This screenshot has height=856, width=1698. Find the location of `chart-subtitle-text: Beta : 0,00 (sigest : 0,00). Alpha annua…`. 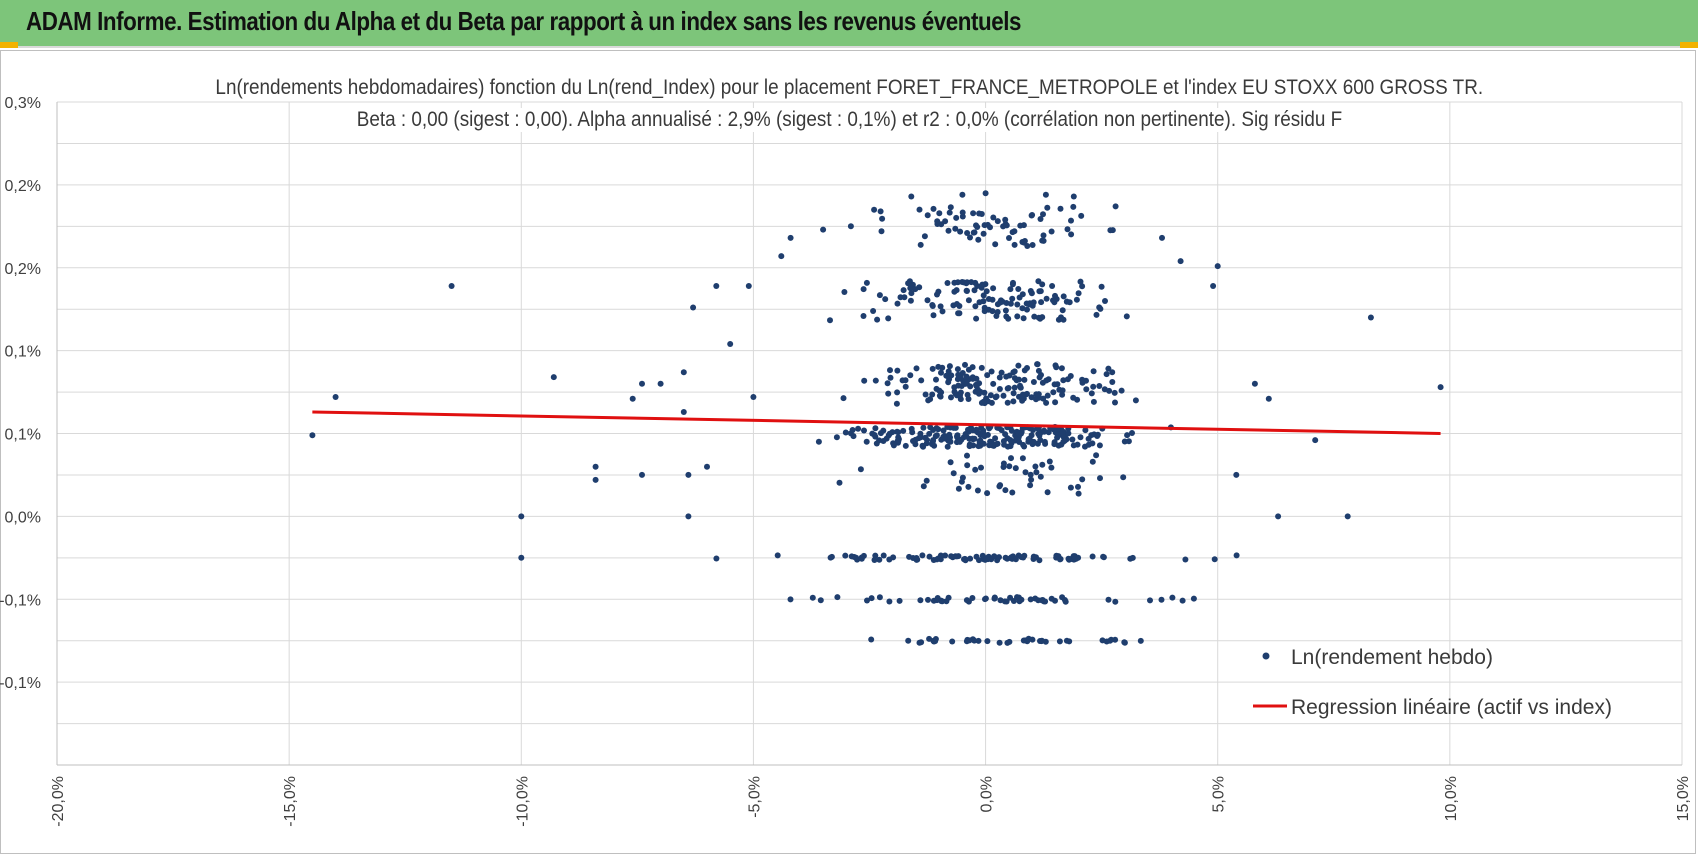

chart-subtitle-text: Beta : 0,00 (sigest : 0,00). Alpha annua… is located at coordinates (849, 120).